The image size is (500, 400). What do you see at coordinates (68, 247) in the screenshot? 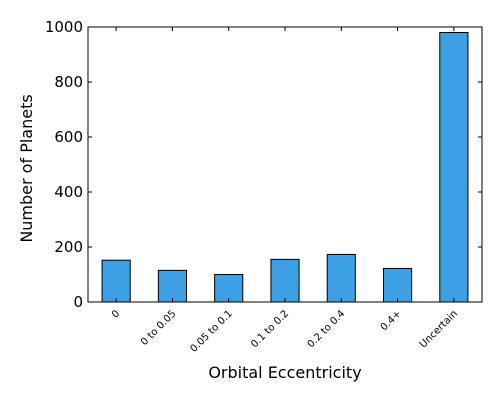
I see `y-tick-label-1: 200` at bounding box center [68, 247].